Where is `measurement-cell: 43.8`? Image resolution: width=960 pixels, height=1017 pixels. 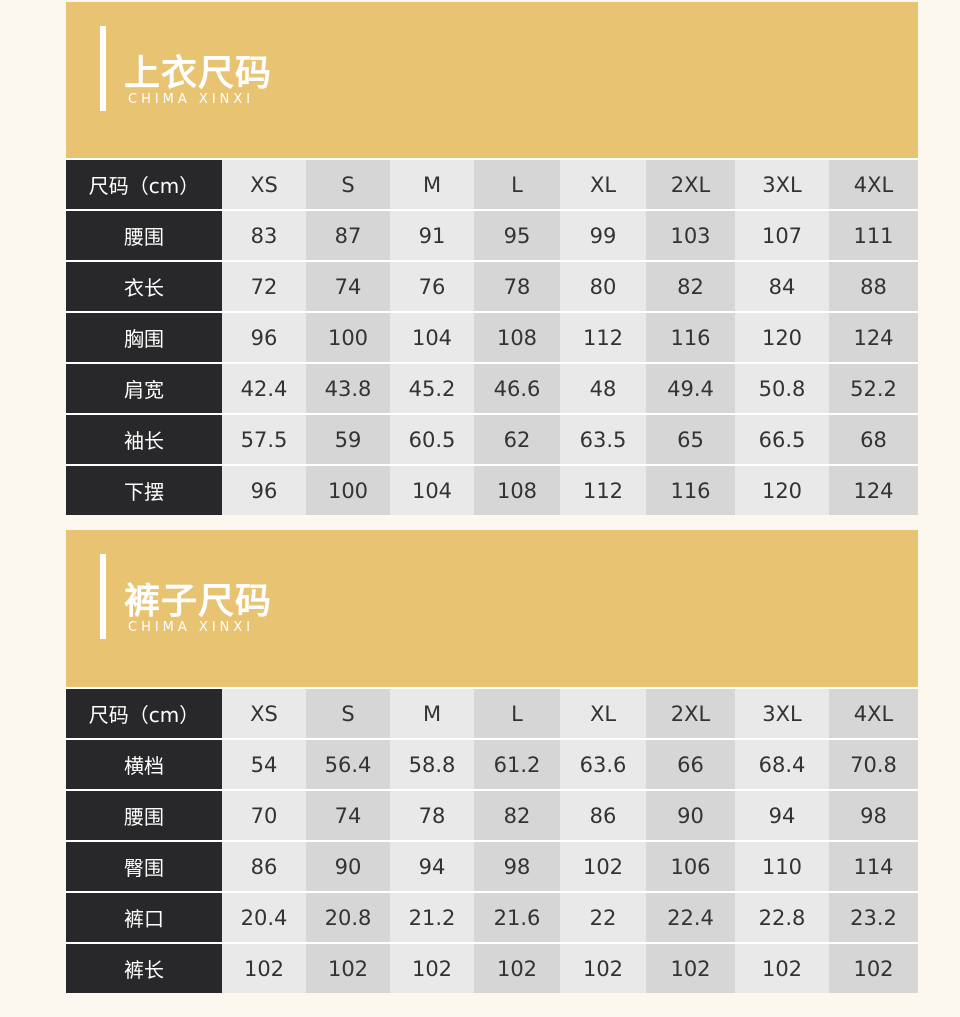
measurement-cell: 43.8 is located at coordinates (348, 388).